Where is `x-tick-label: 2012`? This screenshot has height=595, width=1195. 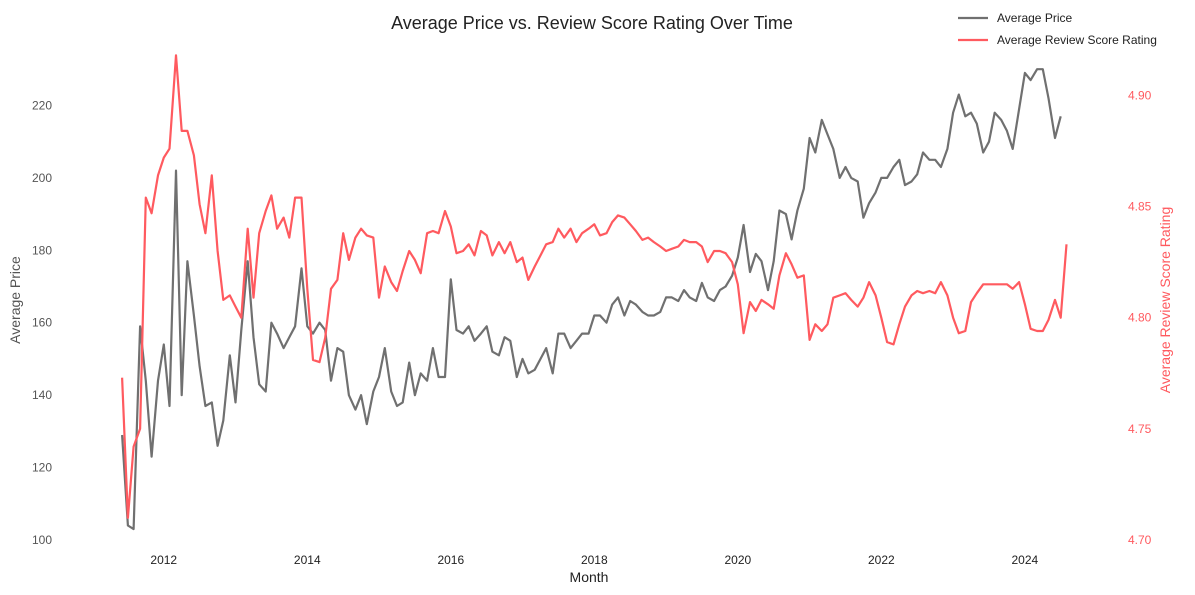 x-tick-label: 2012 is located at coordinates (163, 560).